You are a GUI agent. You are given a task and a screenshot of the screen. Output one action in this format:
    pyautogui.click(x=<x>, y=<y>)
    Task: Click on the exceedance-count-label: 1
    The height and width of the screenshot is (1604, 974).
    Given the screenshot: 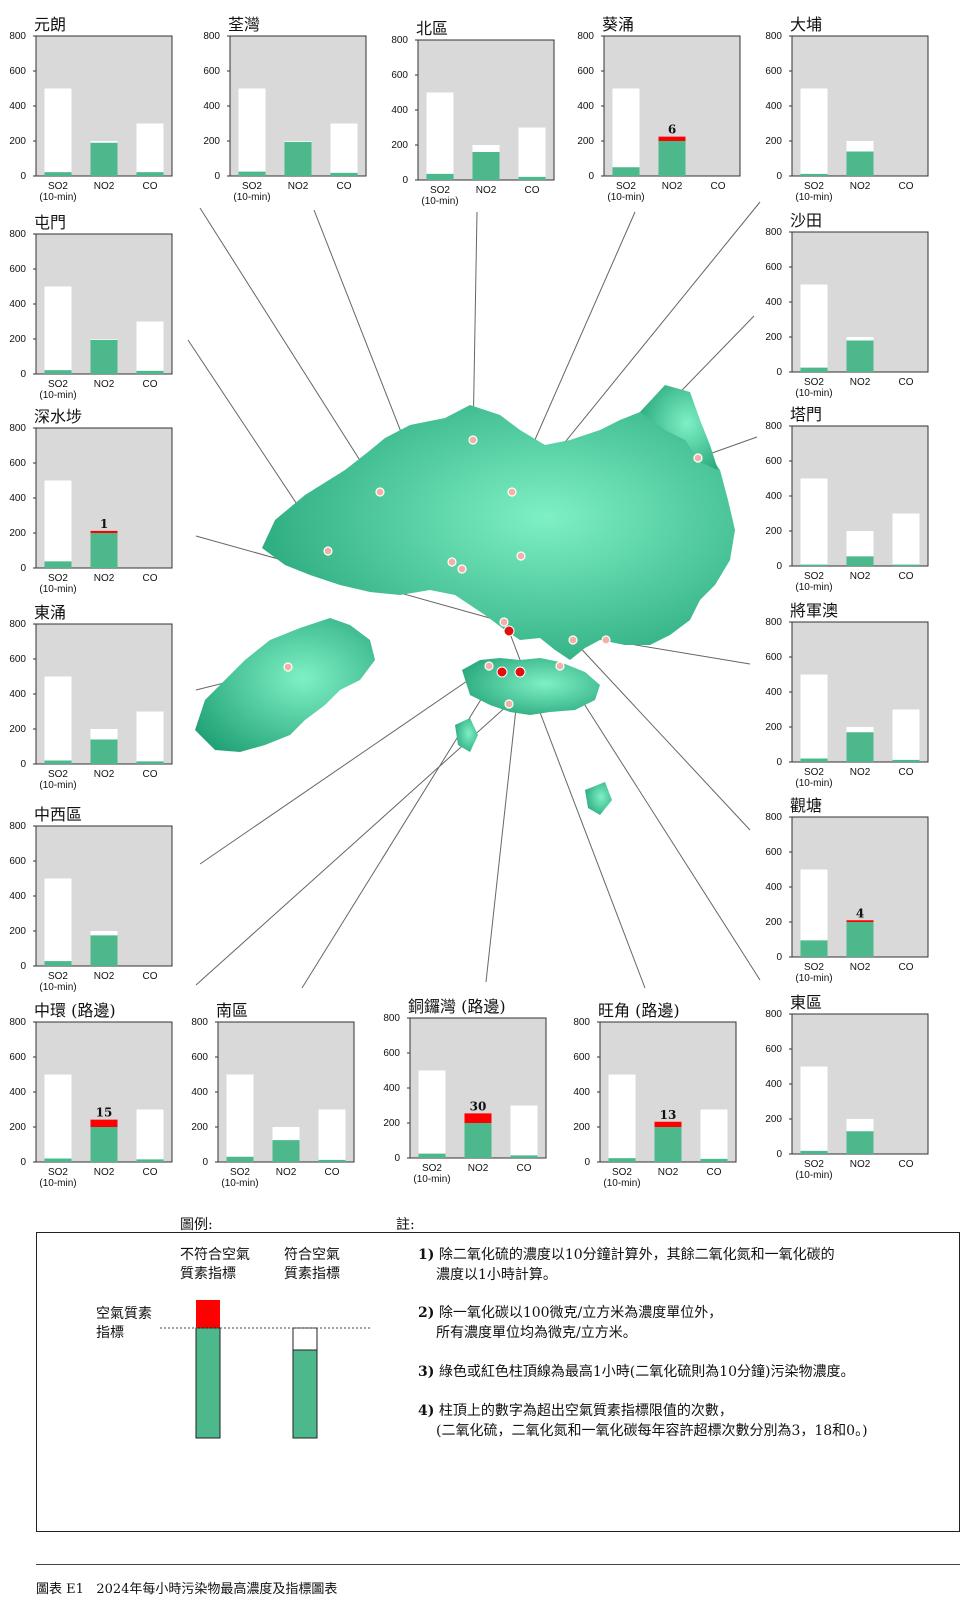 What is the action you would take?
    pyautogui.click(x=104, y=524)
    